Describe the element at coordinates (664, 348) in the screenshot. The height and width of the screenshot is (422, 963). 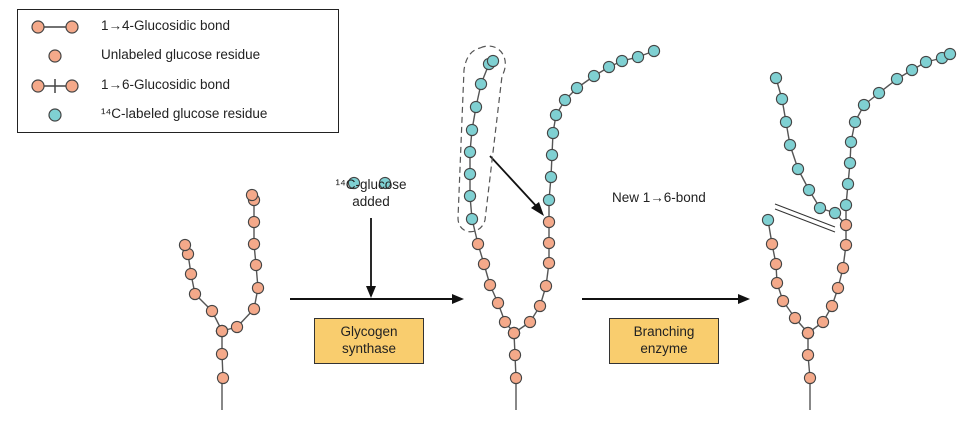
I see `branching-line2: enzyme` at that location.